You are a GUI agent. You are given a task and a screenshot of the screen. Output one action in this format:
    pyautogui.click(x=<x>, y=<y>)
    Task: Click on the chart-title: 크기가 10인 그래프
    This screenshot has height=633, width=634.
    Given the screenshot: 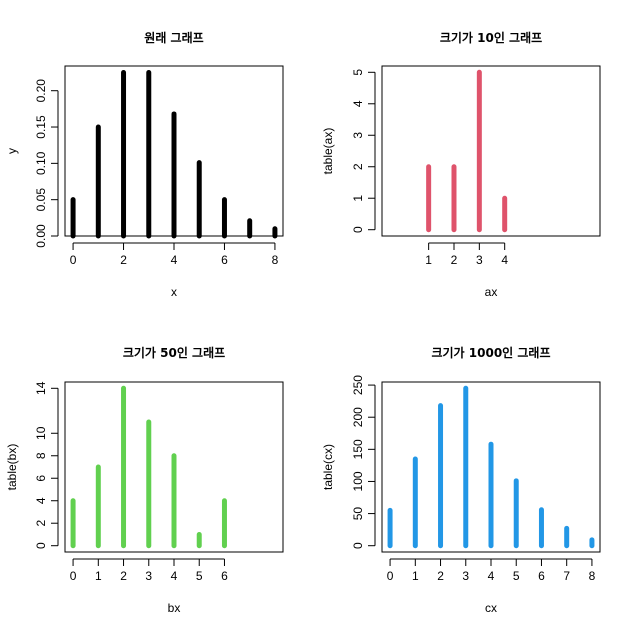 What is the action you would take?
    pyautogui.click(x=491, y=37)
    